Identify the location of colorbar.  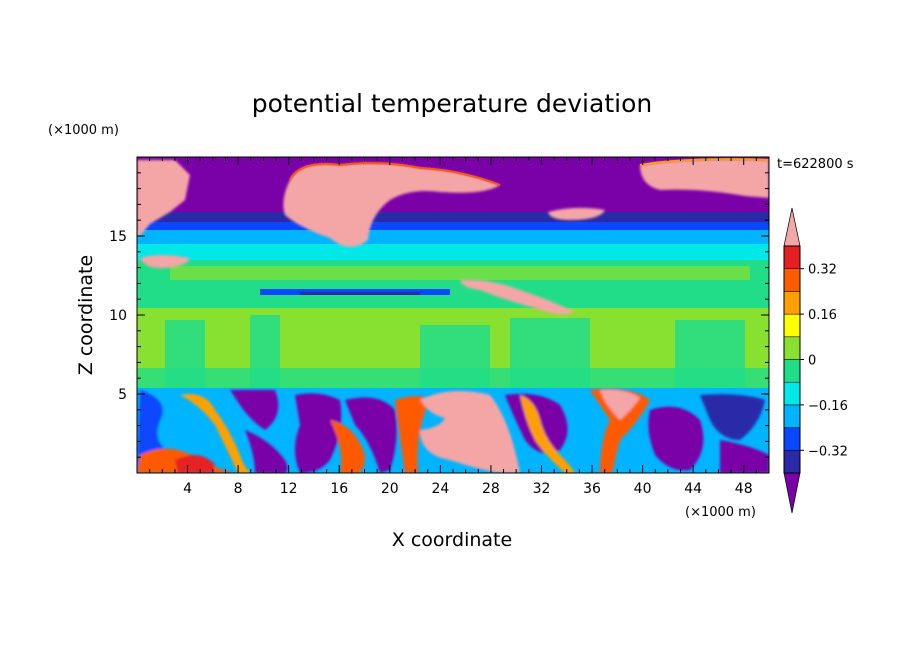
(792, 360).